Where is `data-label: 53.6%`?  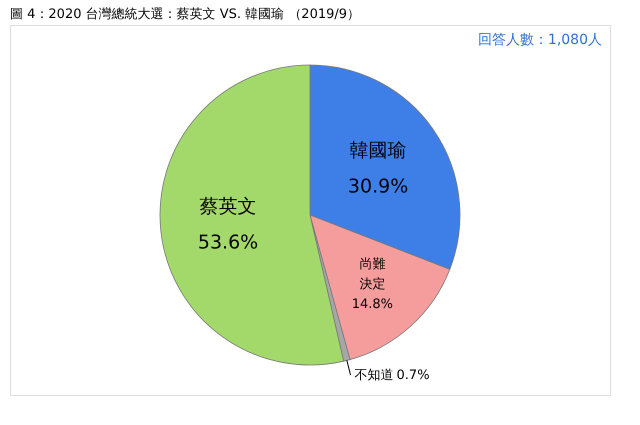
data-label: 53.6% is located at coordinates (228, 242).